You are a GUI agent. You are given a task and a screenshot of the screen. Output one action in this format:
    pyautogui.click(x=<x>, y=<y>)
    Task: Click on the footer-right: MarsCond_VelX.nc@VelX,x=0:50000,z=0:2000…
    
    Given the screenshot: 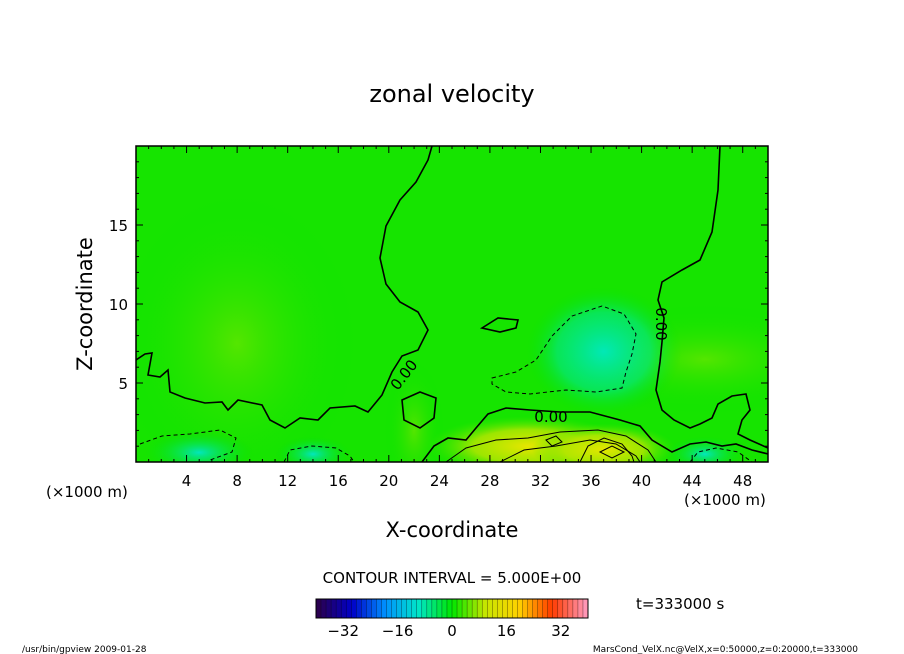 What is the action you would take?
    pyautogui.click(x=725, y=649)
    